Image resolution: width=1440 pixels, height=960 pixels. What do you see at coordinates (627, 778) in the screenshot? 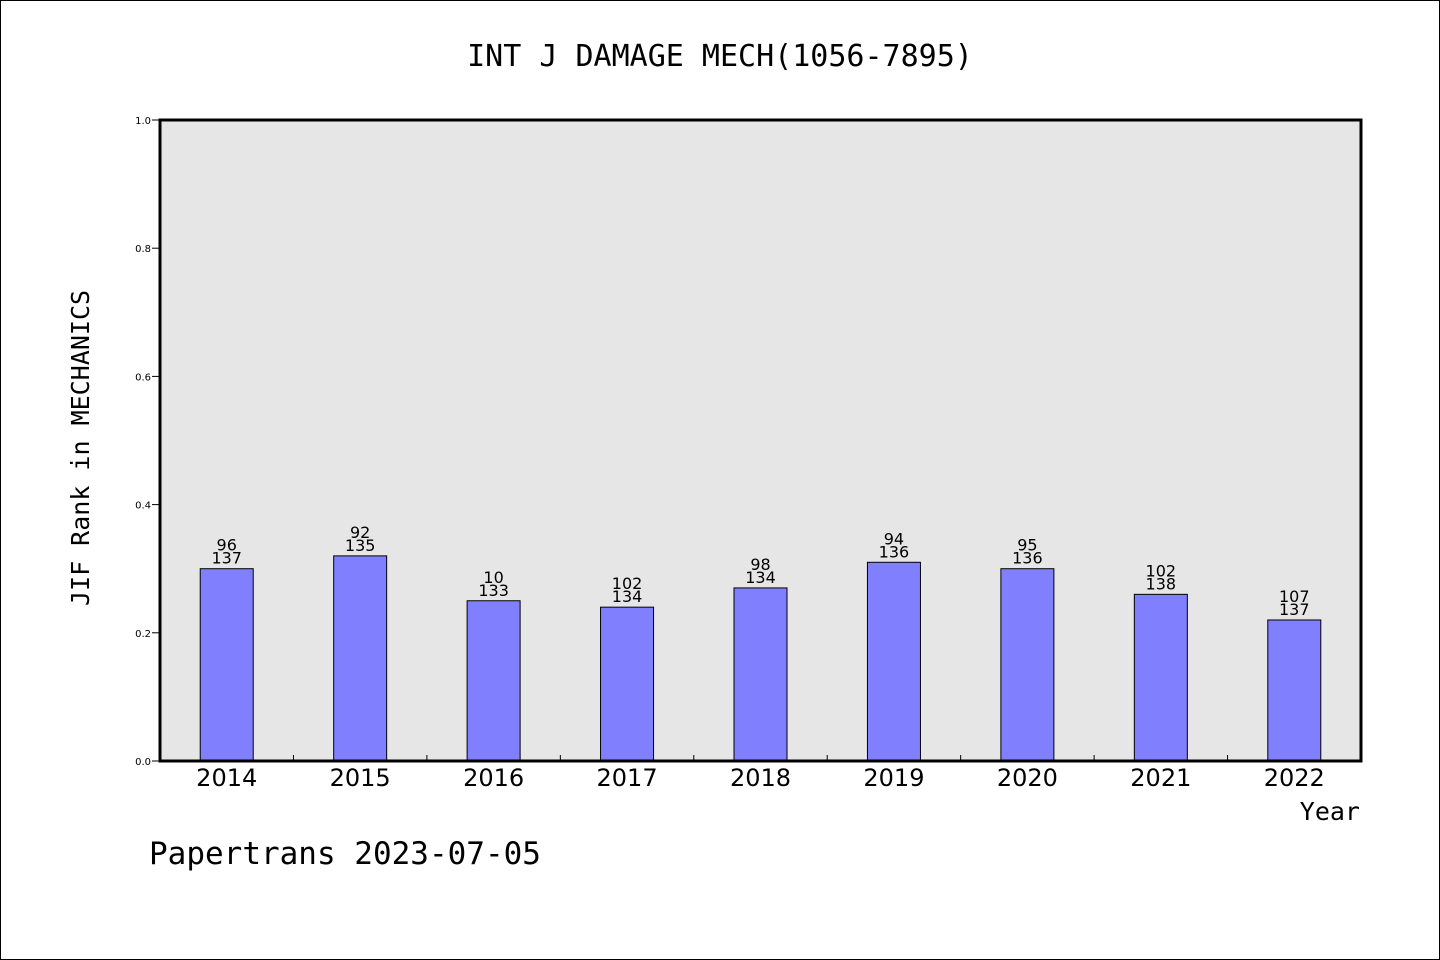
I see `x-tick-label: 2017` at bounding box center [627, 778].